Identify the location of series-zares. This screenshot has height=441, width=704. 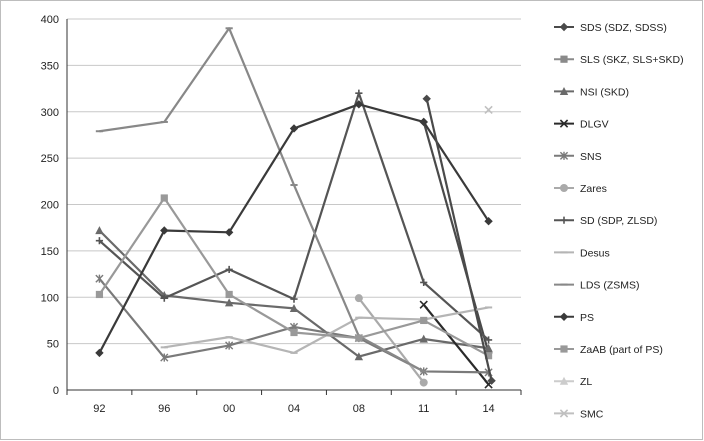
(391, 340).